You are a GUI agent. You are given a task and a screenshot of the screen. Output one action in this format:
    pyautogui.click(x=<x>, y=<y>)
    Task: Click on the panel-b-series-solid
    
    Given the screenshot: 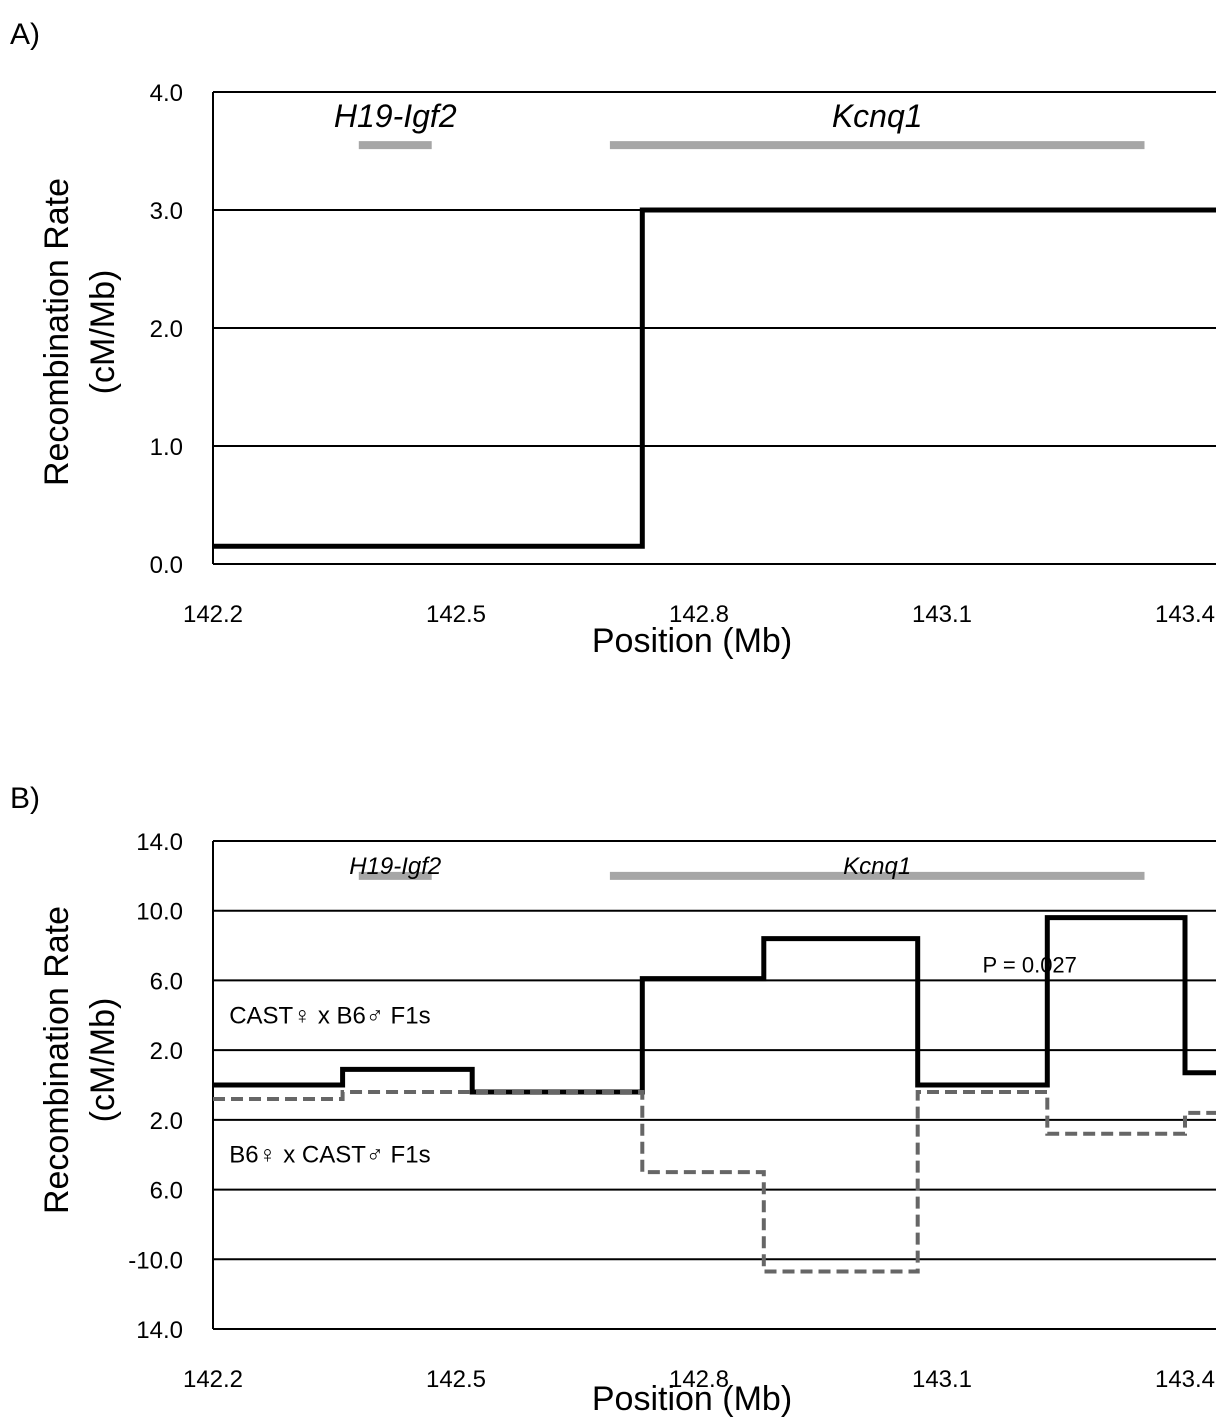 What is the action you would take?
    pyautogui.click(x=714, y=1005)
    